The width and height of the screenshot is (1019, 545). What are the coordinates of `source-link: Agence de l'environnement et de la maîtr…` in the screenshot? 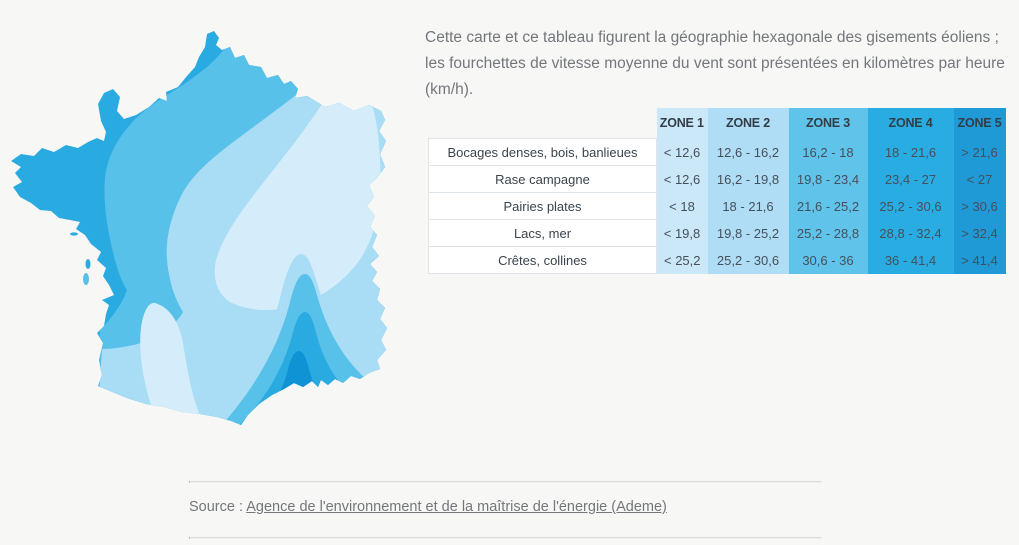 It's located at (456, 507).